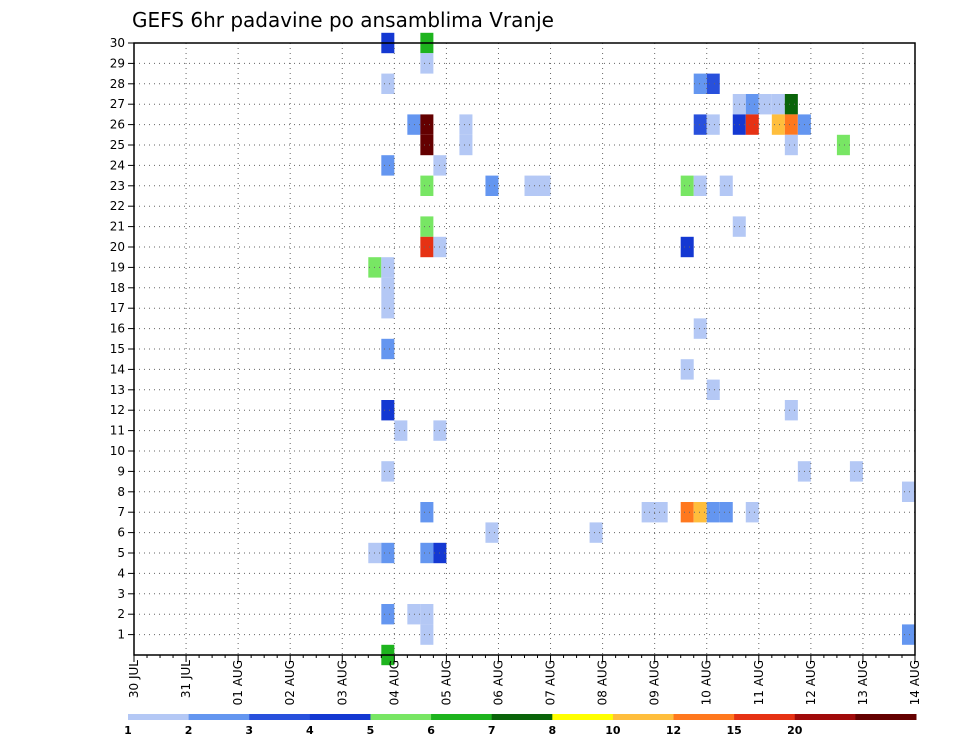  I want to click on x-tick-label: 05 AUG, so click(446, 682).